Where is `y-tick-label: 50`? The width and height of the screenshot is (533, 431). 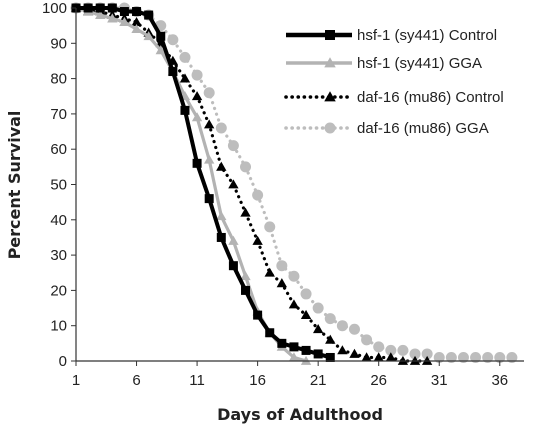 y-tick-label: 50 is located at coordinates (58, 185).